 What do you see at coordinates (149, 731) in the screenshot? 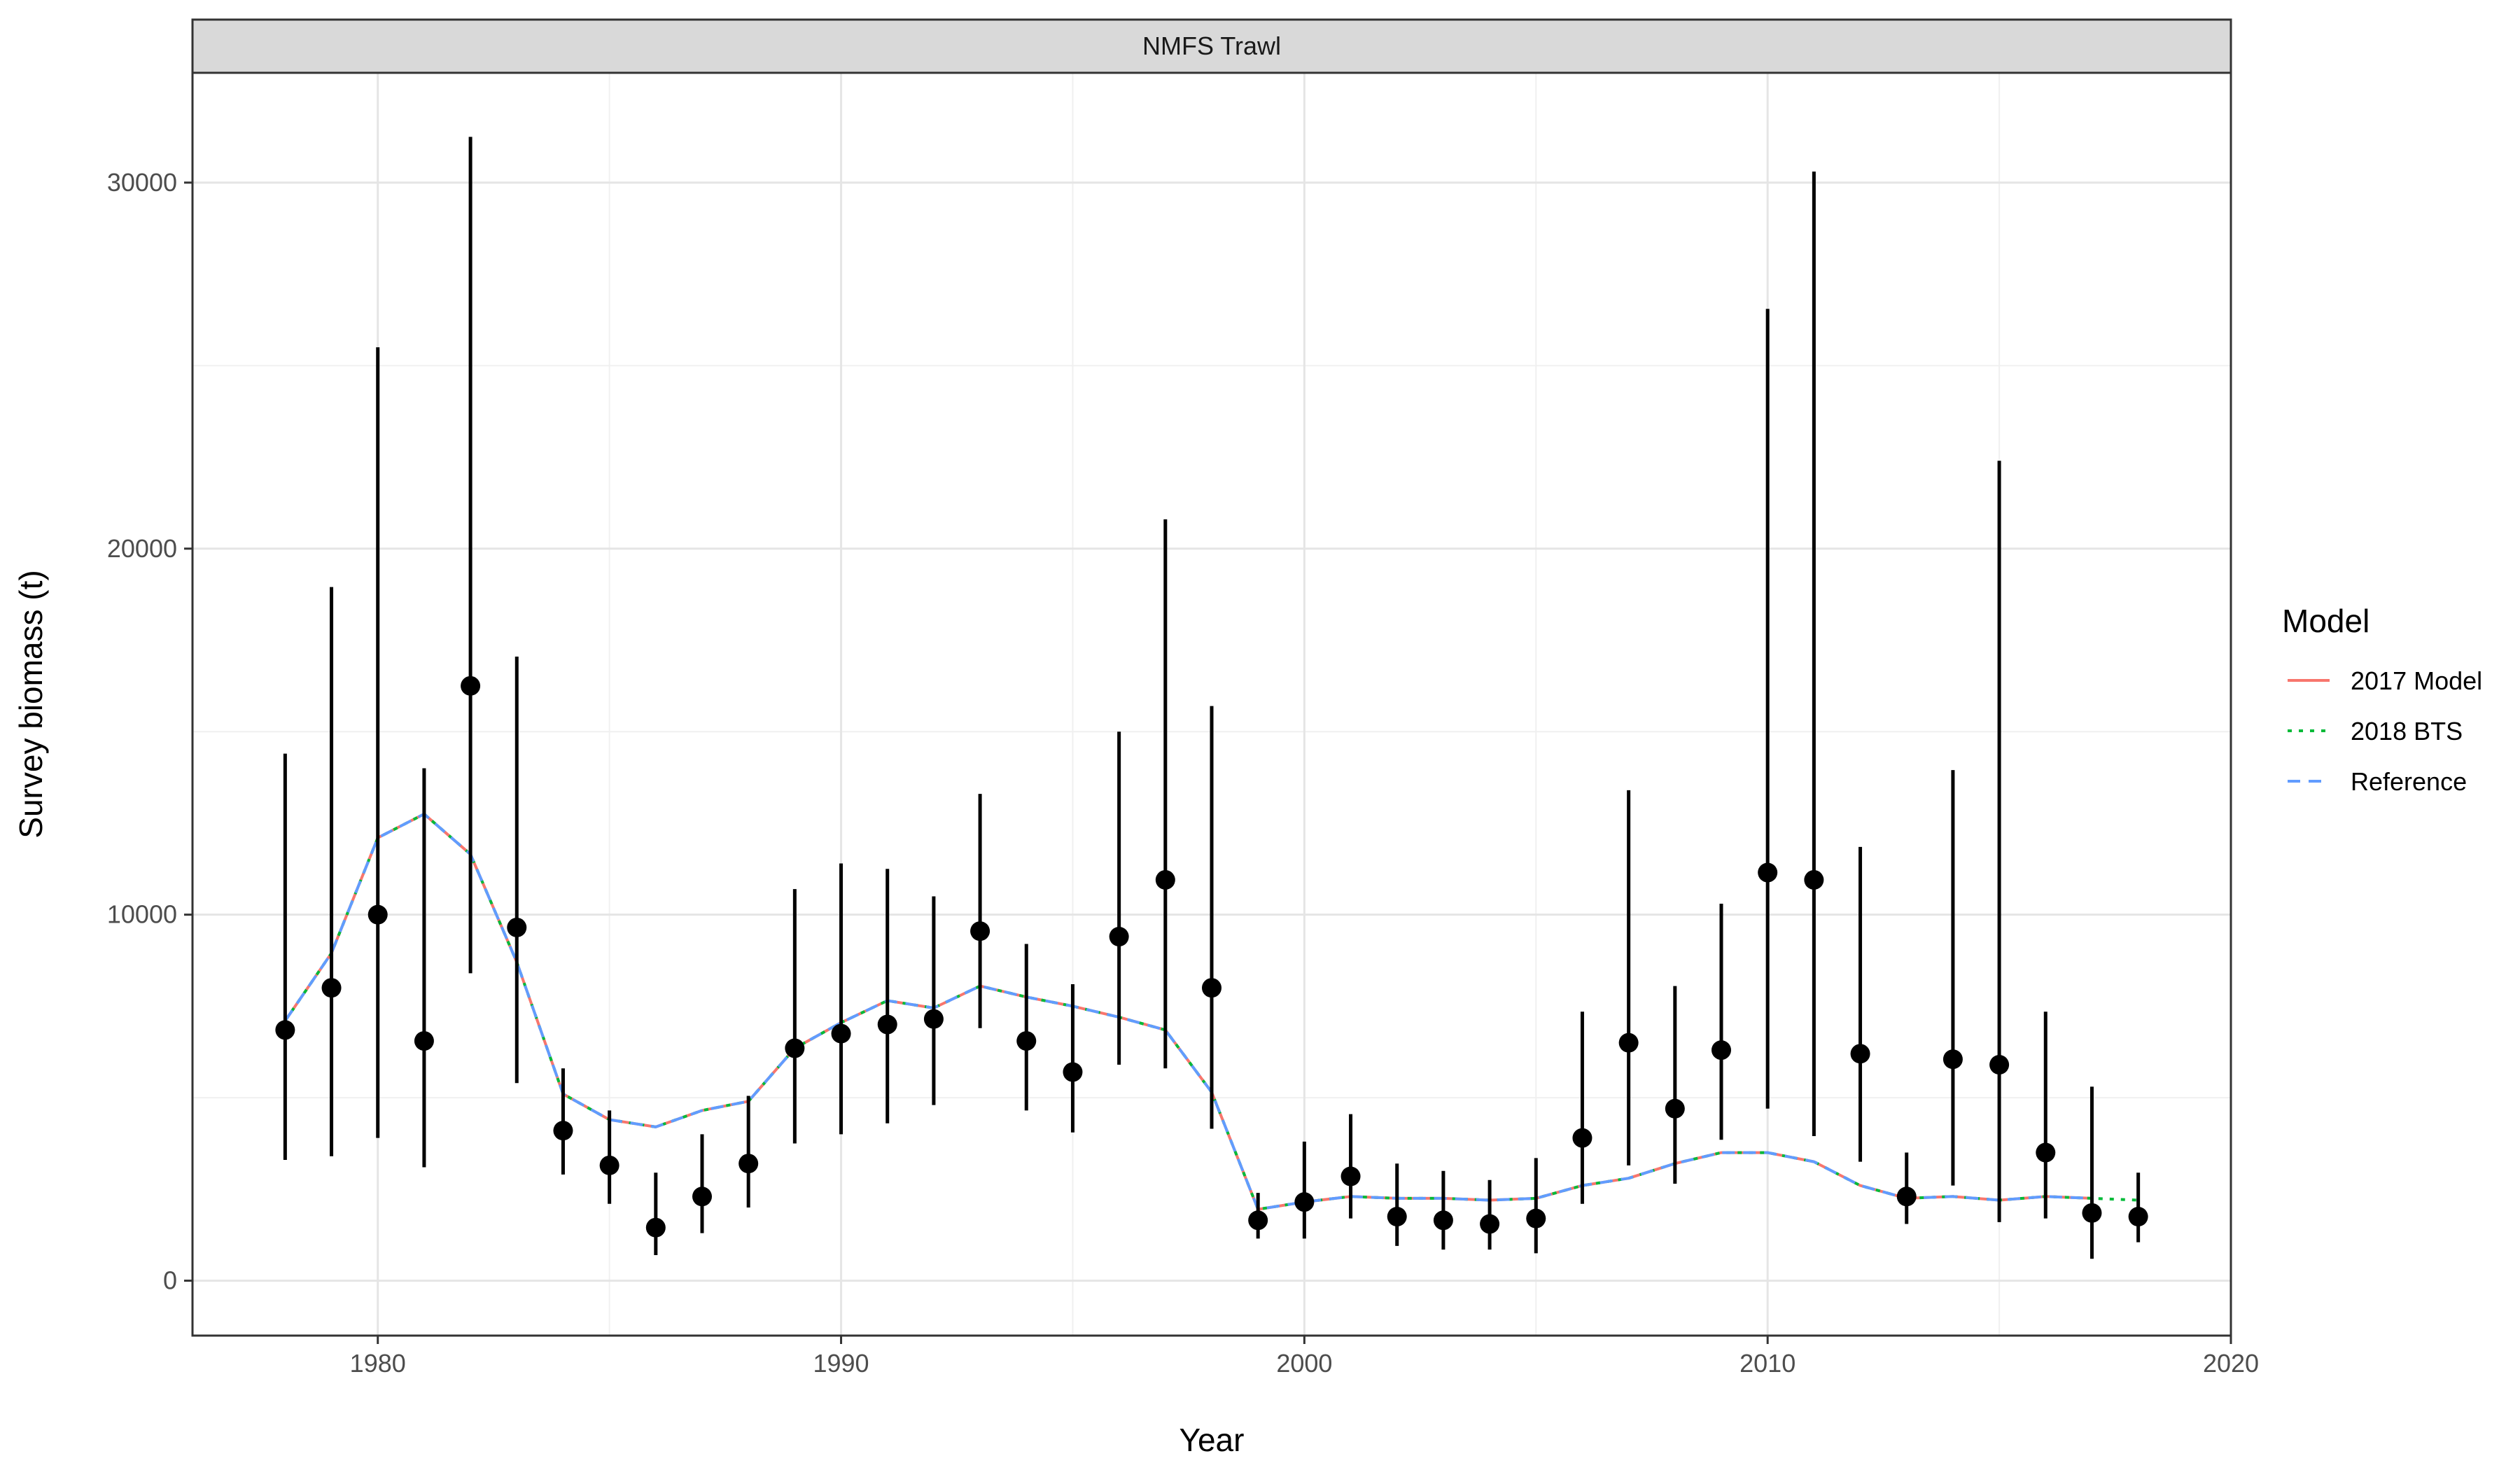
I see `y-axis: 0 10000 20000 30000` at bounding box center [149, 731].